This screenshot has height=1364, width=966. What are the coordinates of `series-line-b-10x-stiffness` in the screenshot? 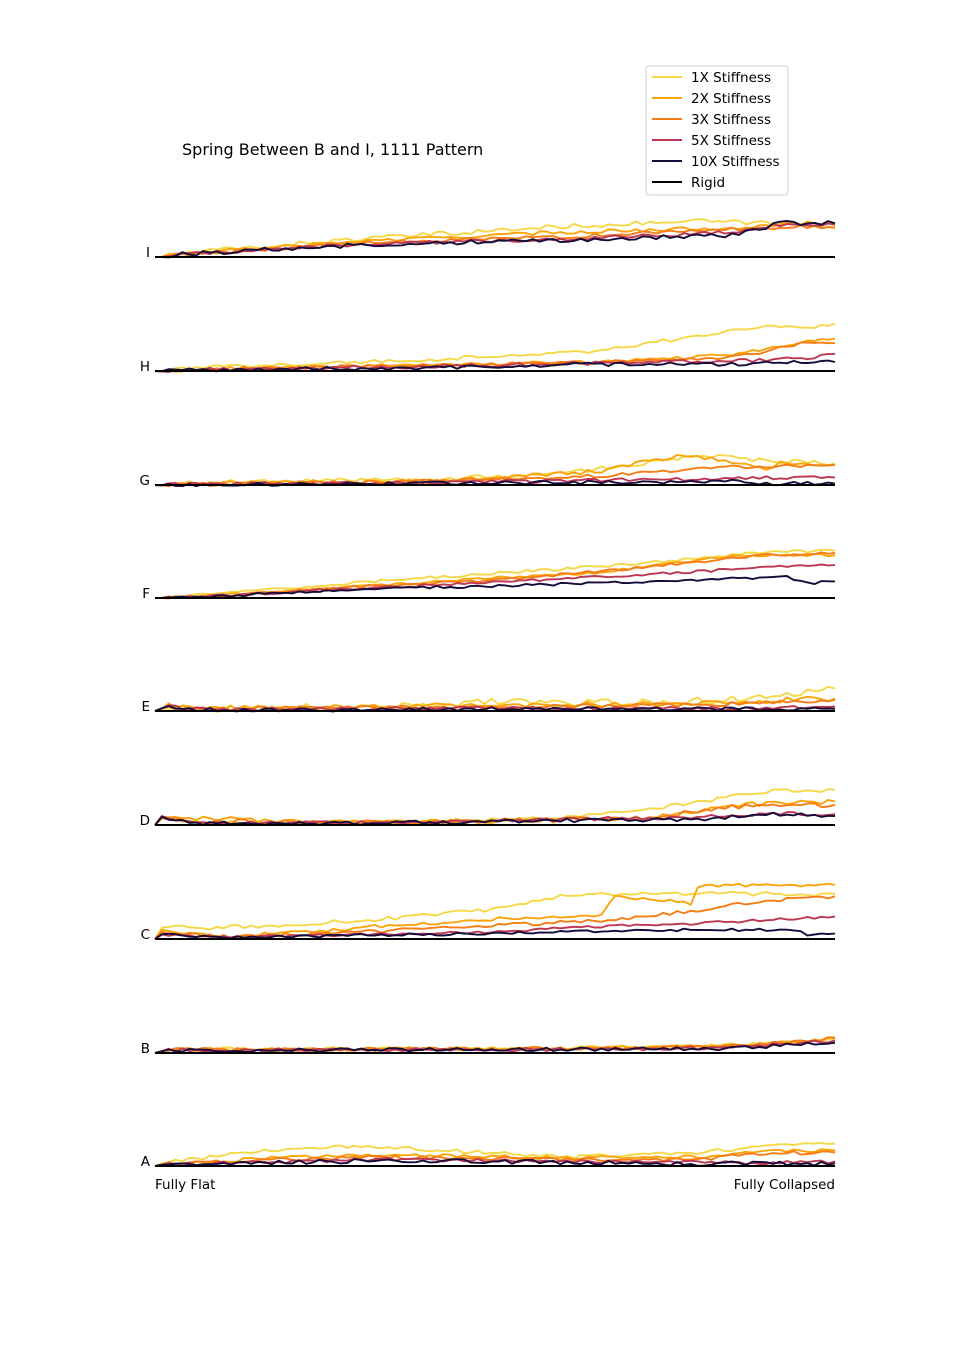 It's located at (495, 1047).